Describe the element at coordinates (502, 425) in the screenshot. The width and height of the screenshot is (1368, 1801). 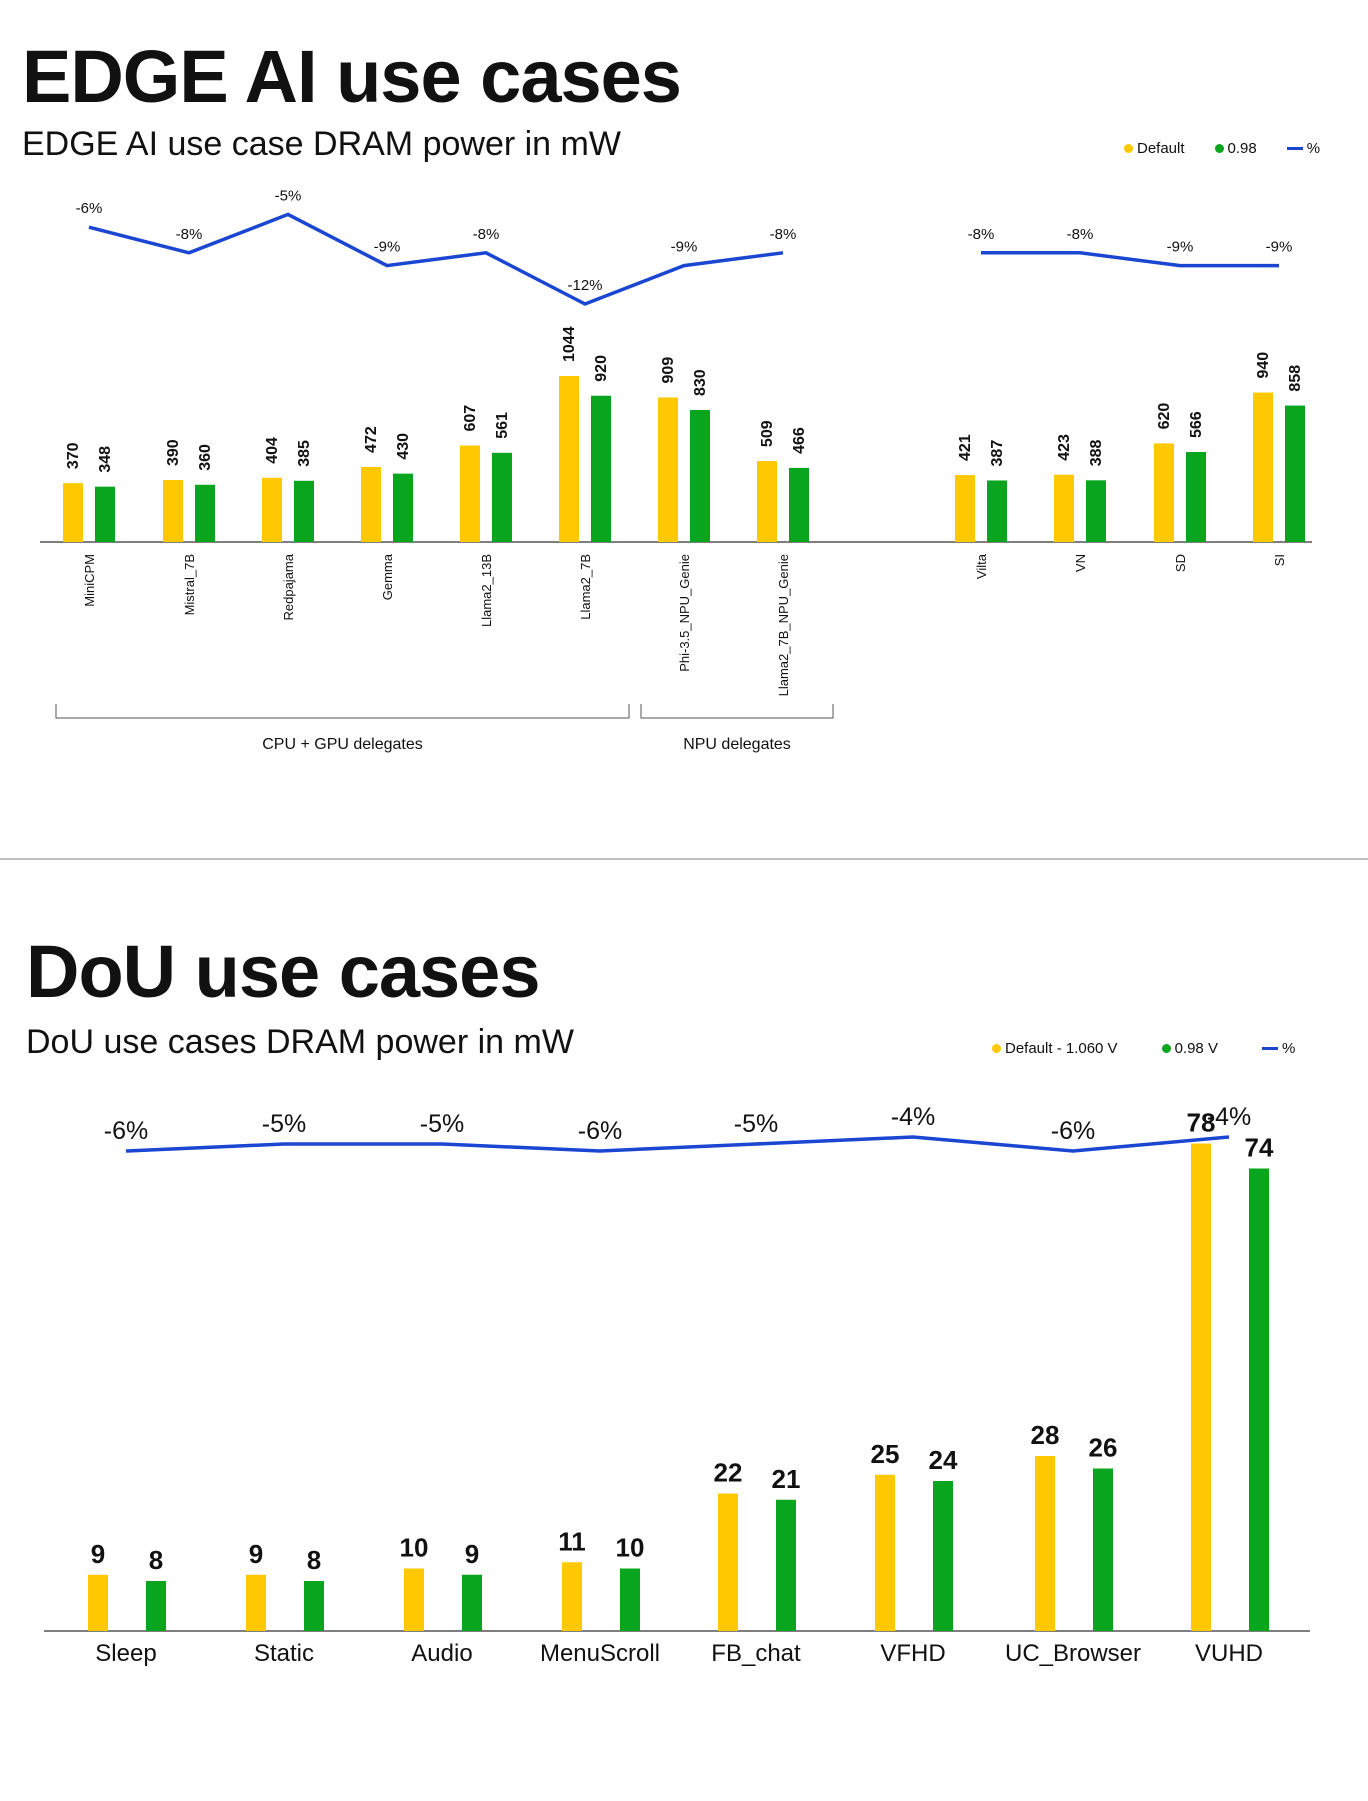
I see `value-label-low-Llama2_13B: 561` at that location.